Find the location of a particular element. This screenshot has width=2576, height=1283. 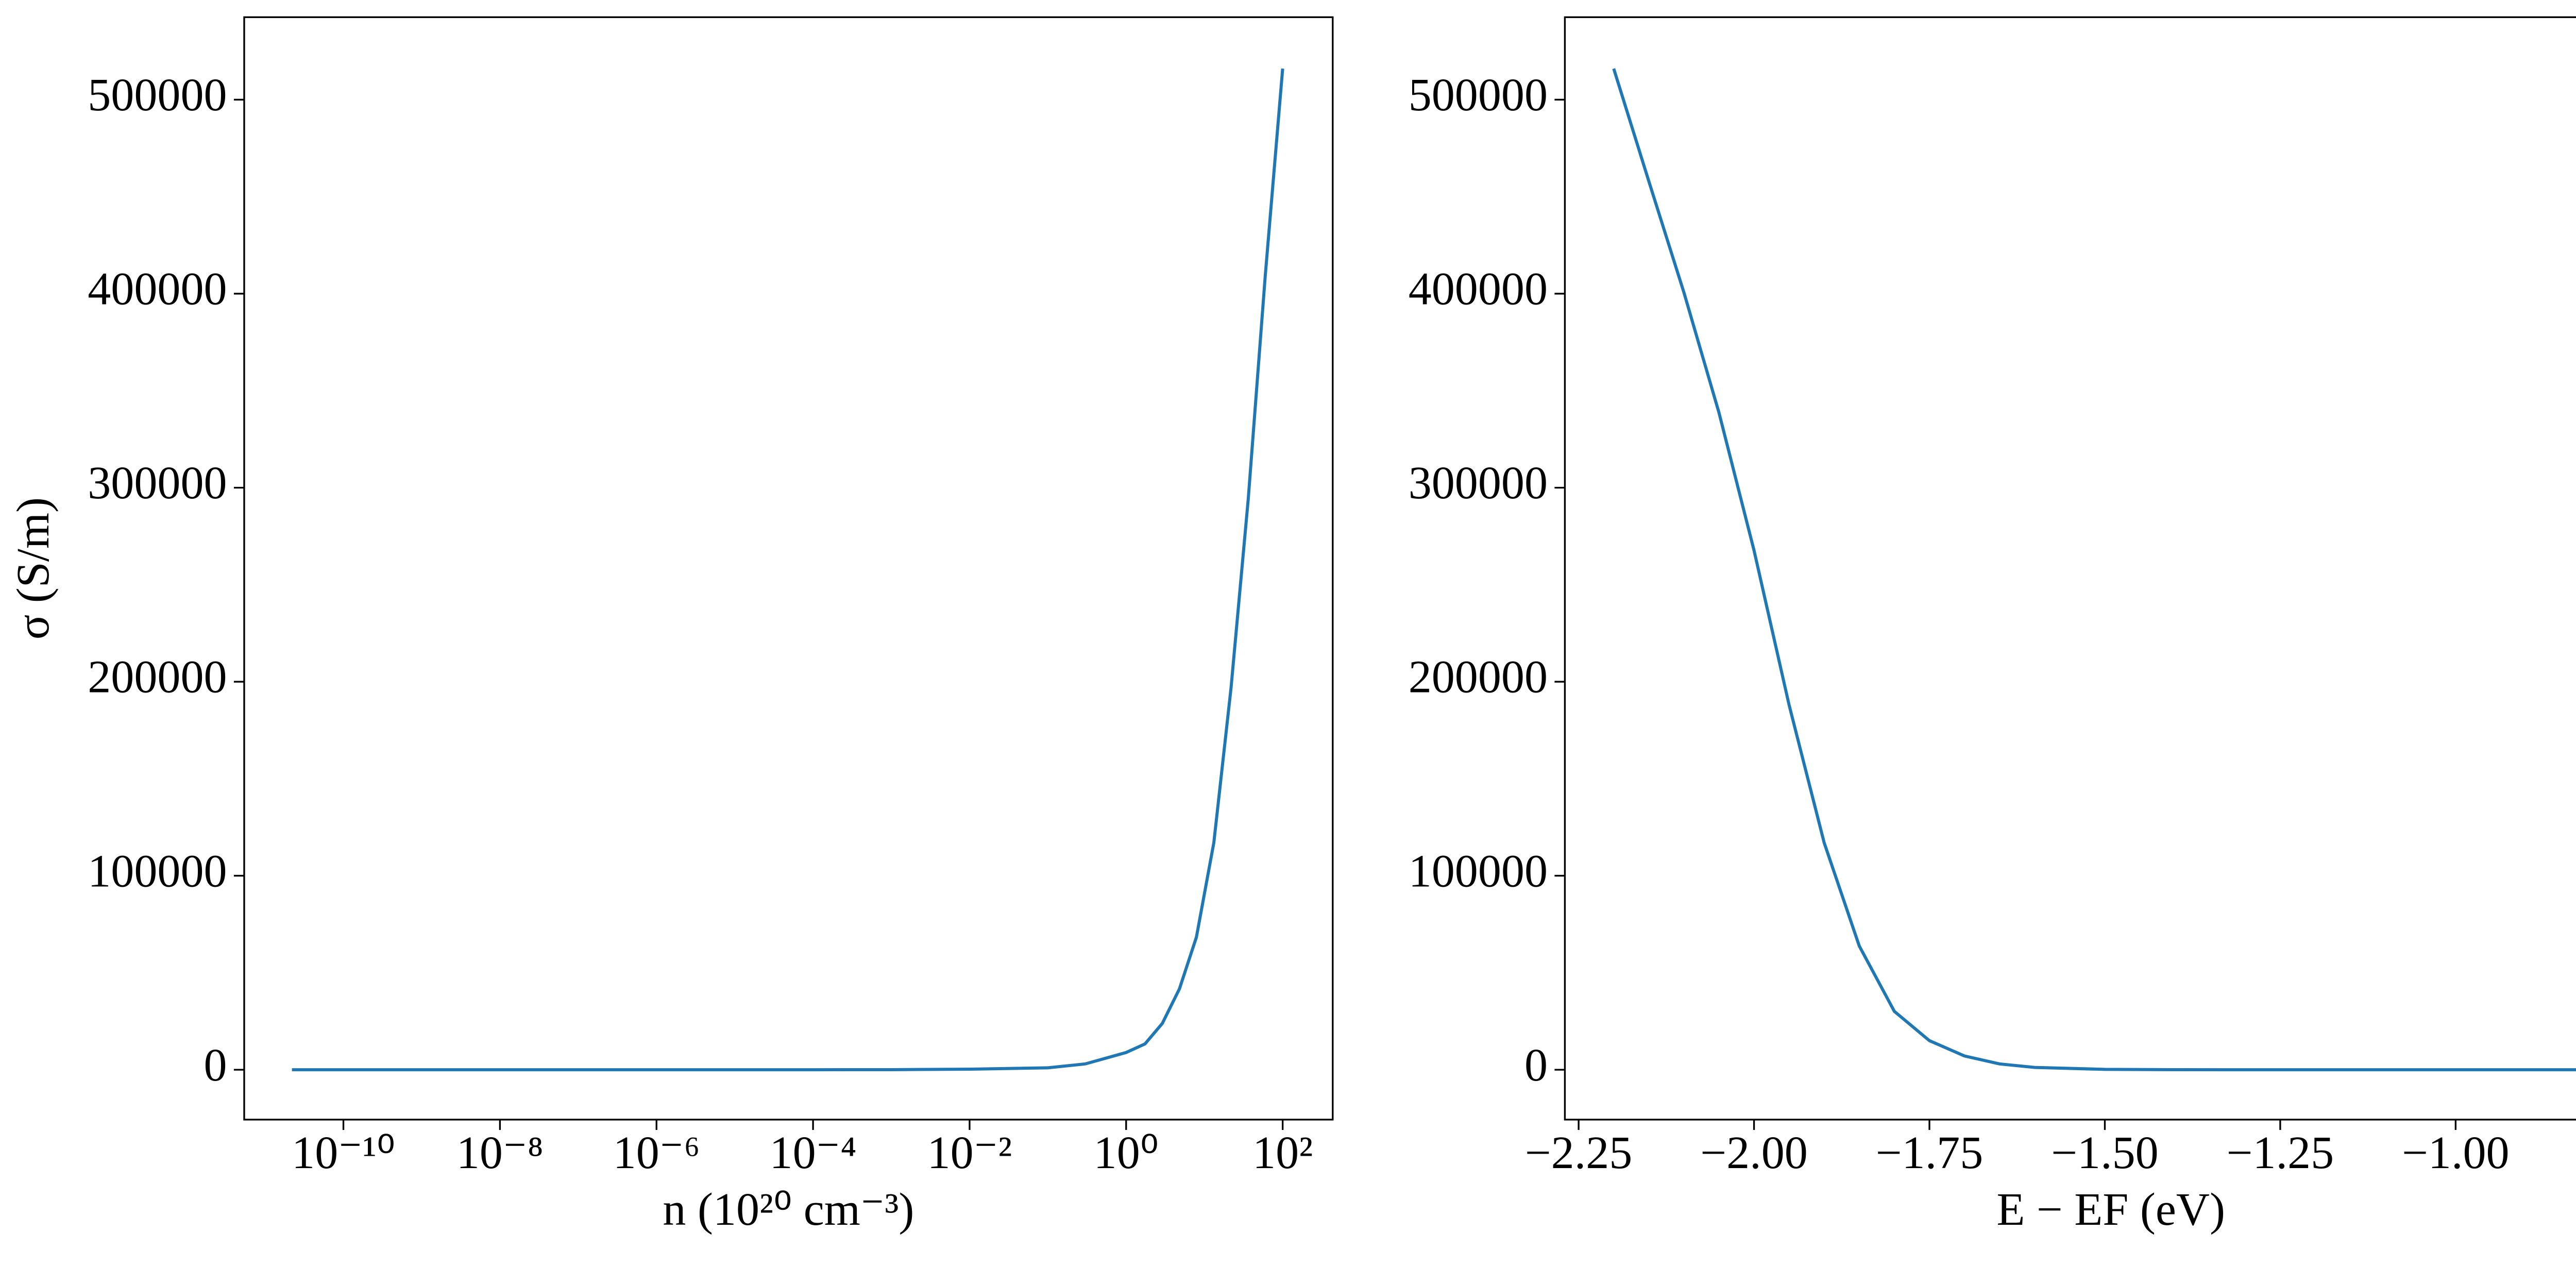

x-axis-label: E − EF (eV) is located at coordinates (2110, 1209).